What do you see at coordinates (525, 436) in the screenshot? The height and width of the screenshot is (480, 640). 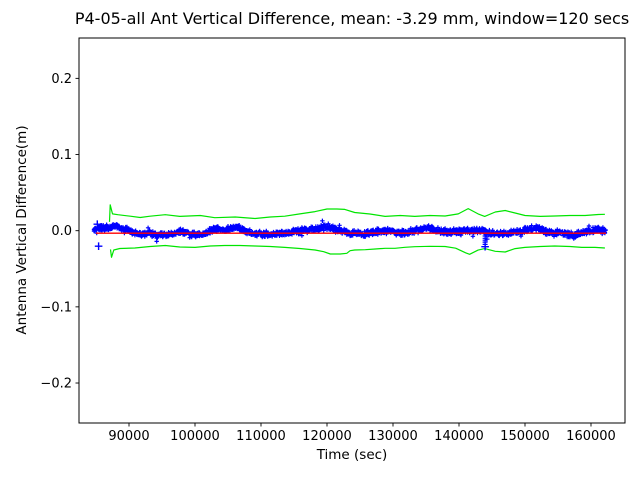 I see `x-tick-label: 150000` at bounding box center [525, 436].